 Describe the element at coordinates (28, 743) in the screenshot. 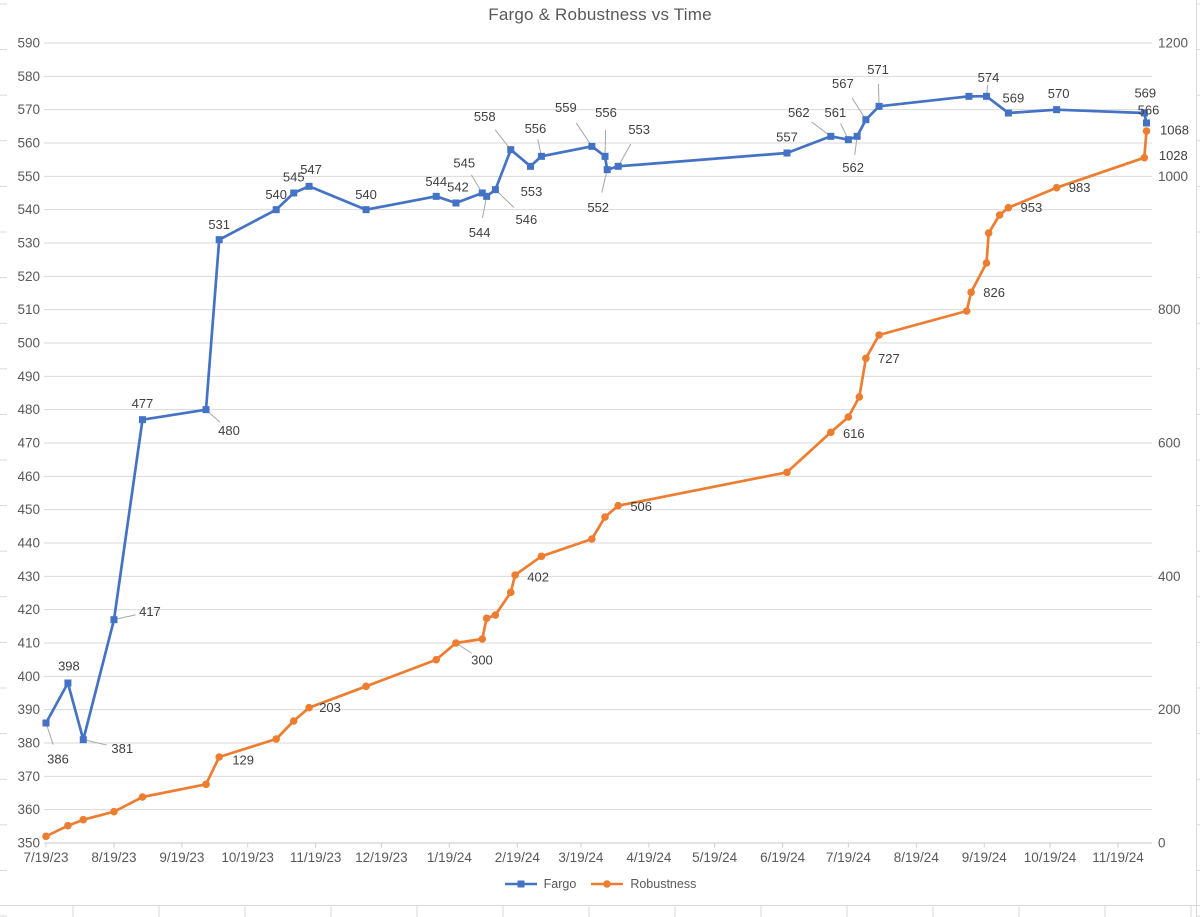

I see `y-axis-left-label: 380` at that location.